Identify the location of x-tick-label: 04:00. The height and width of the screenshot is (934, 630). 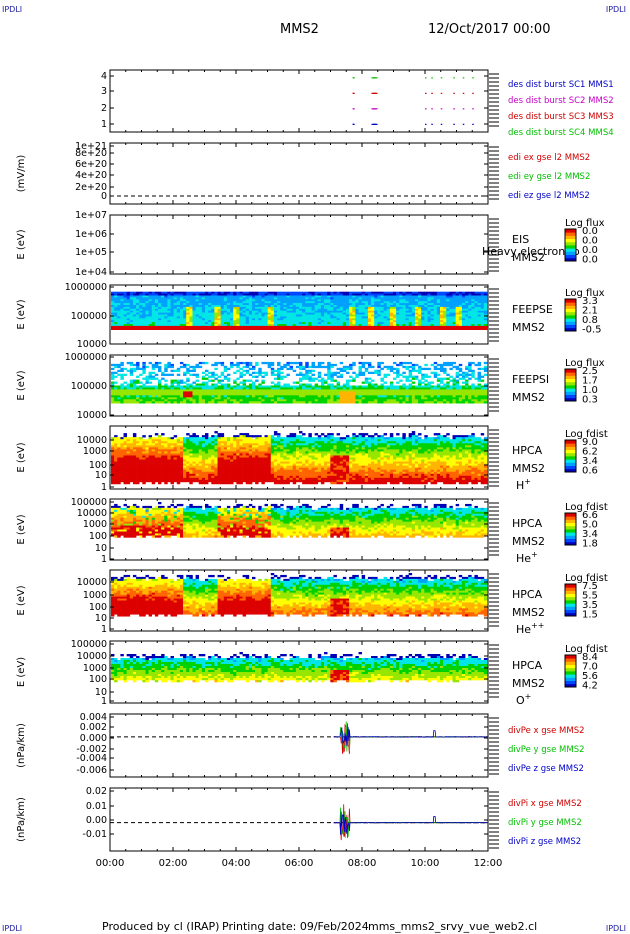
(236, 863).